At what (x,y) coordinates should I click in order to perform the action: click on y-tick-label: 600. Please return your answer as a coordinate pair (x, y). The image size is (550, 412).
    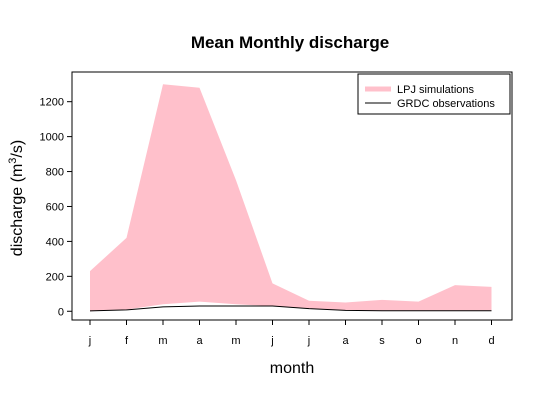
    Looking at the image, I should click on (55, 207).